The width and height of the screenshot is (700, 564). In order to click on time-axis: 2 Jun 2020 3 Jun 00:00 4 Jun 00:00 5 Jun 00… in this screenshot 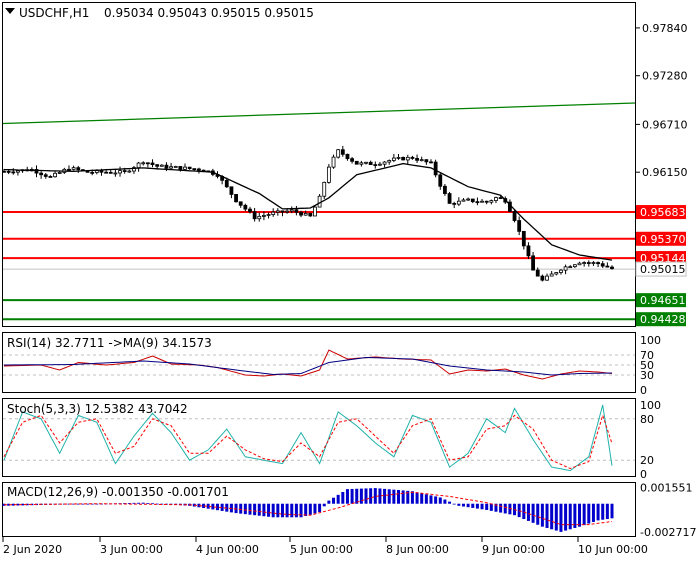, I will do `click(325, 546)`.